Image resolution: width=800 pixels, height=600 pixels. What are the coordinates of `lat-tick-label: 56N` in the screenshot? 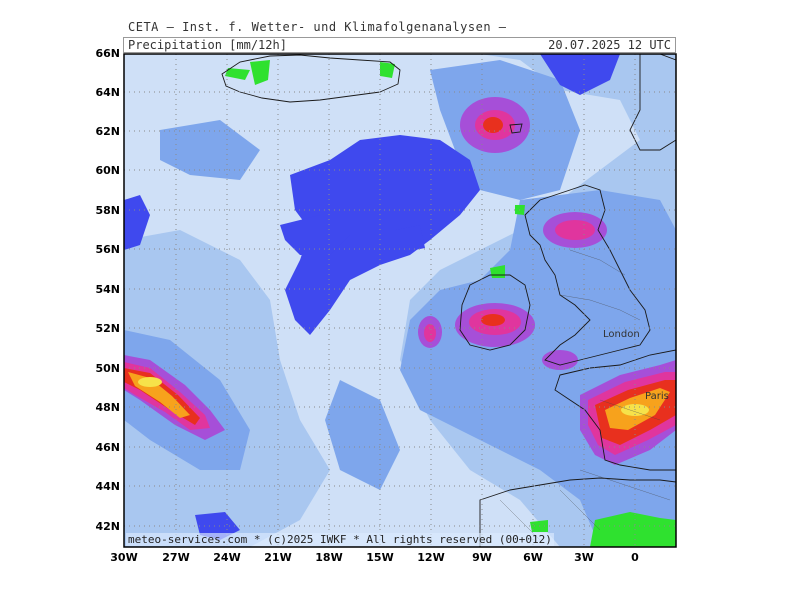 It's located at (107, 249).